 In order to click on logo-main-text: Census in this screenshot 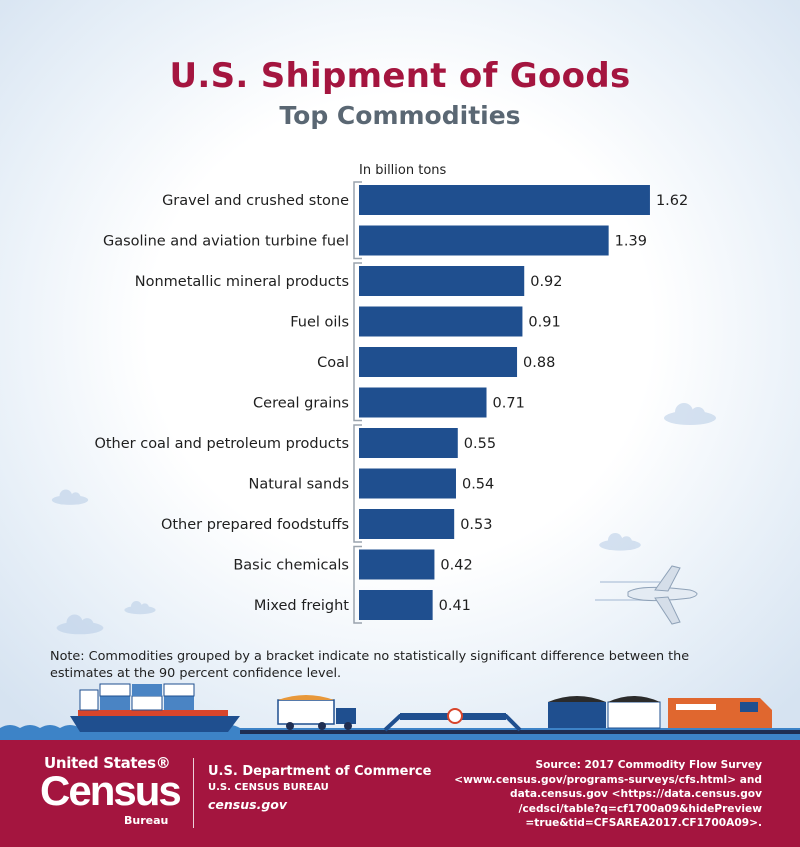, I will do `click(111, 790)`.